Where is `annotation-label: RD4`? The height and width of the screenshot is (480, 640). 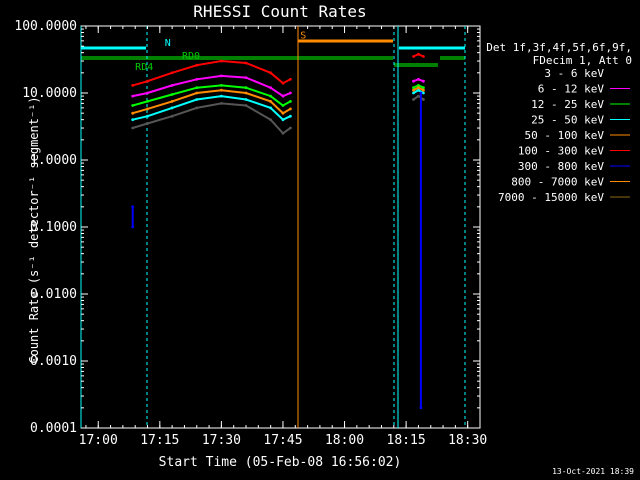 annotation-label: RD4 is located at coordinates (144, 67).